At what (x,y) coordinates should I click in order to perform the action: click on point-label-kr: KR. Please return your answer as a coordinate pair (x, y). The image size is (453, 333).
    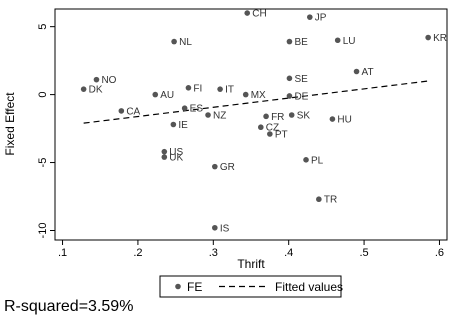
    Looking at the image, I should click on (440, 38).